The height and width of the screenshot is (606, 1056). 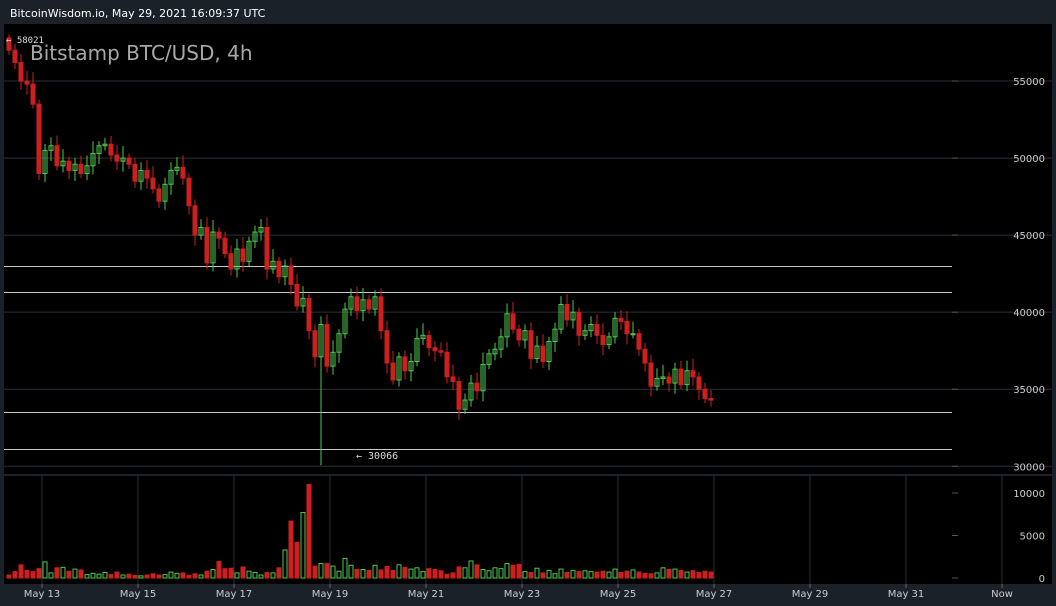 I want to click on time-tick-label: May 27, so click(x=714, y=594).